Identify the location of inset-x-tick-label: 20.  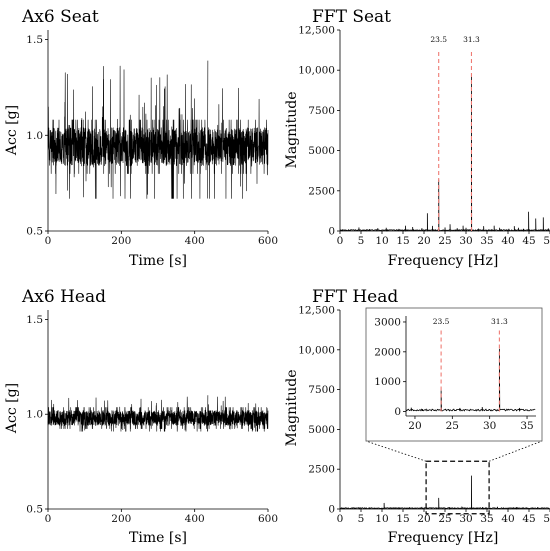
(414, 426).